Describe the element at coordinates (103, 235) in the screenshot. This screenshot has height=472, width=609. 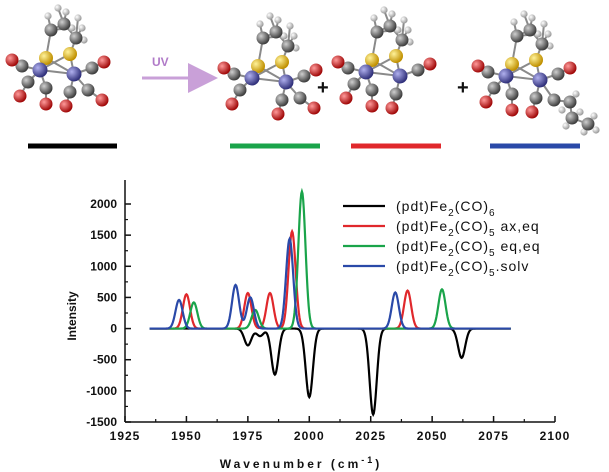
I see `y-tick-label: 1500` at that location.